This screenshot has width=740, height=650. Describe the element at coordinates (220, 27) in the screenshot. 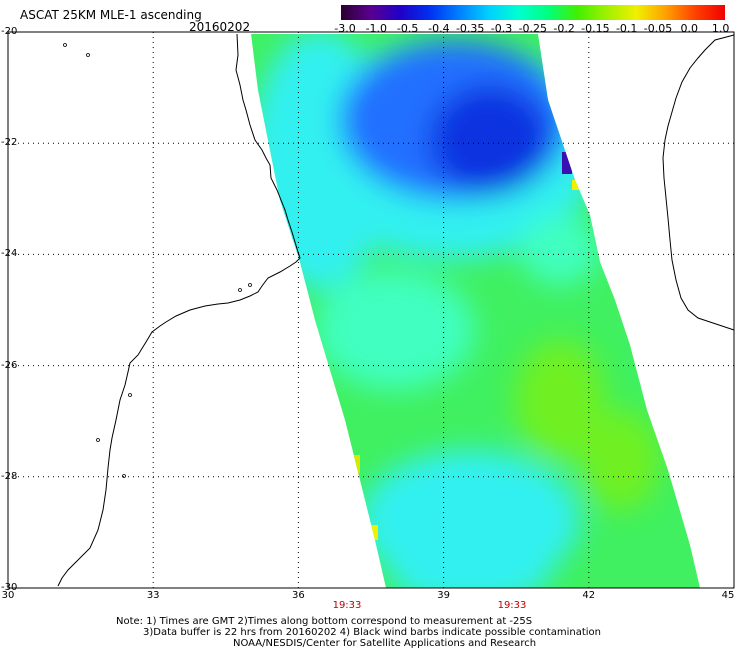

I see `product-date: 20160202` at that location.